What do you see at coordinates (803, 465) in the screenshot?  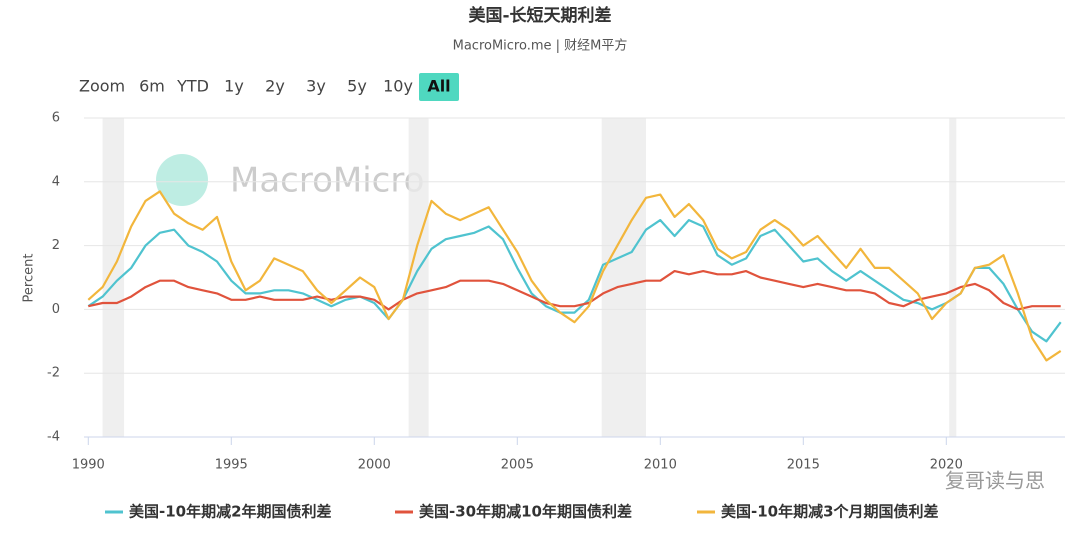 I see `x-tick-label: 2015` at bounding box center [803, 465].